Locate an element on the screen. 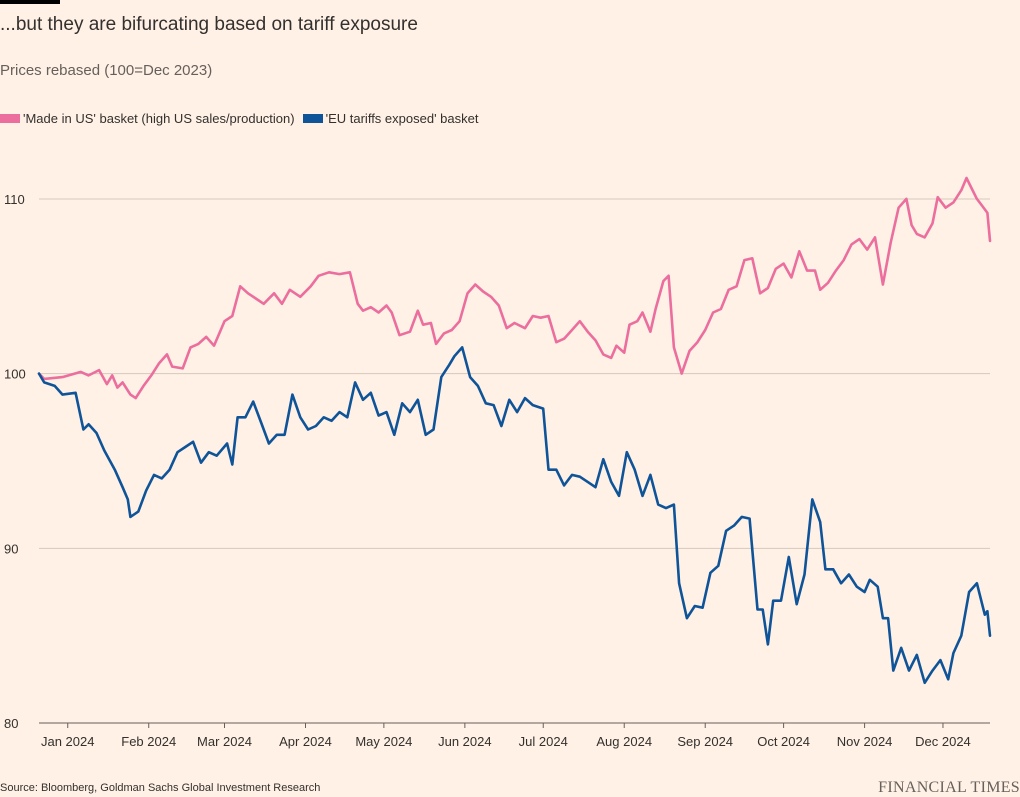  y-tick-label-100: 100 is located at coordinates (15, 374).